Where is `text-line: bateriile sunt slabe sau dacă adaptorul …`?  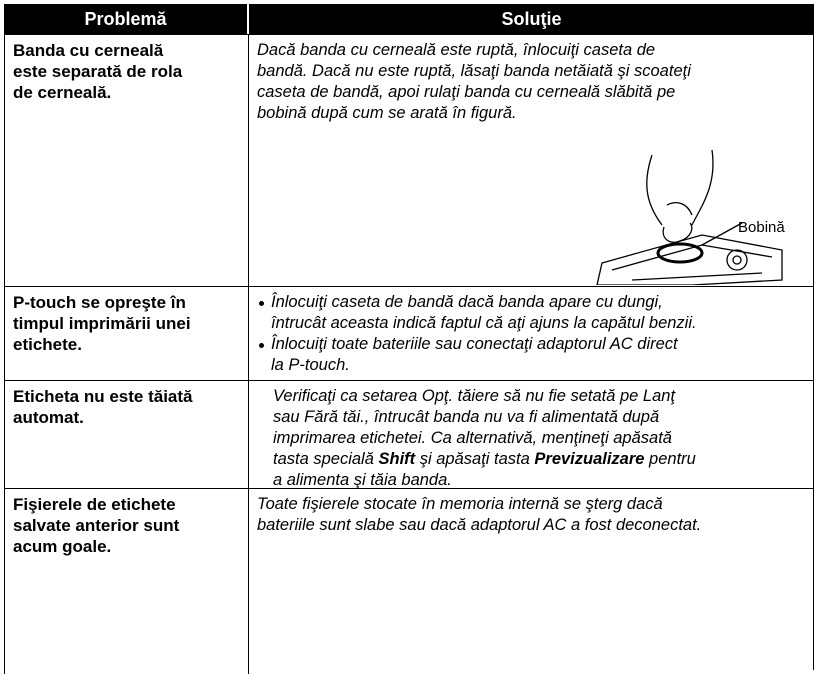
text-line: bateriile sunt slabe sau dacă adaptorul … is located at coordinates (479, 525).